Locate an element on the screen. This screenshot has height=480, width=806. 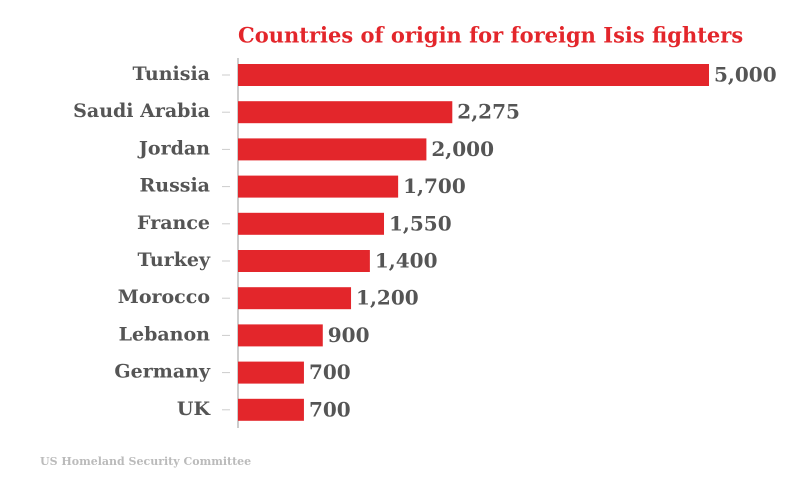
value-label: 2,275 is located at coordinates (488, 112).